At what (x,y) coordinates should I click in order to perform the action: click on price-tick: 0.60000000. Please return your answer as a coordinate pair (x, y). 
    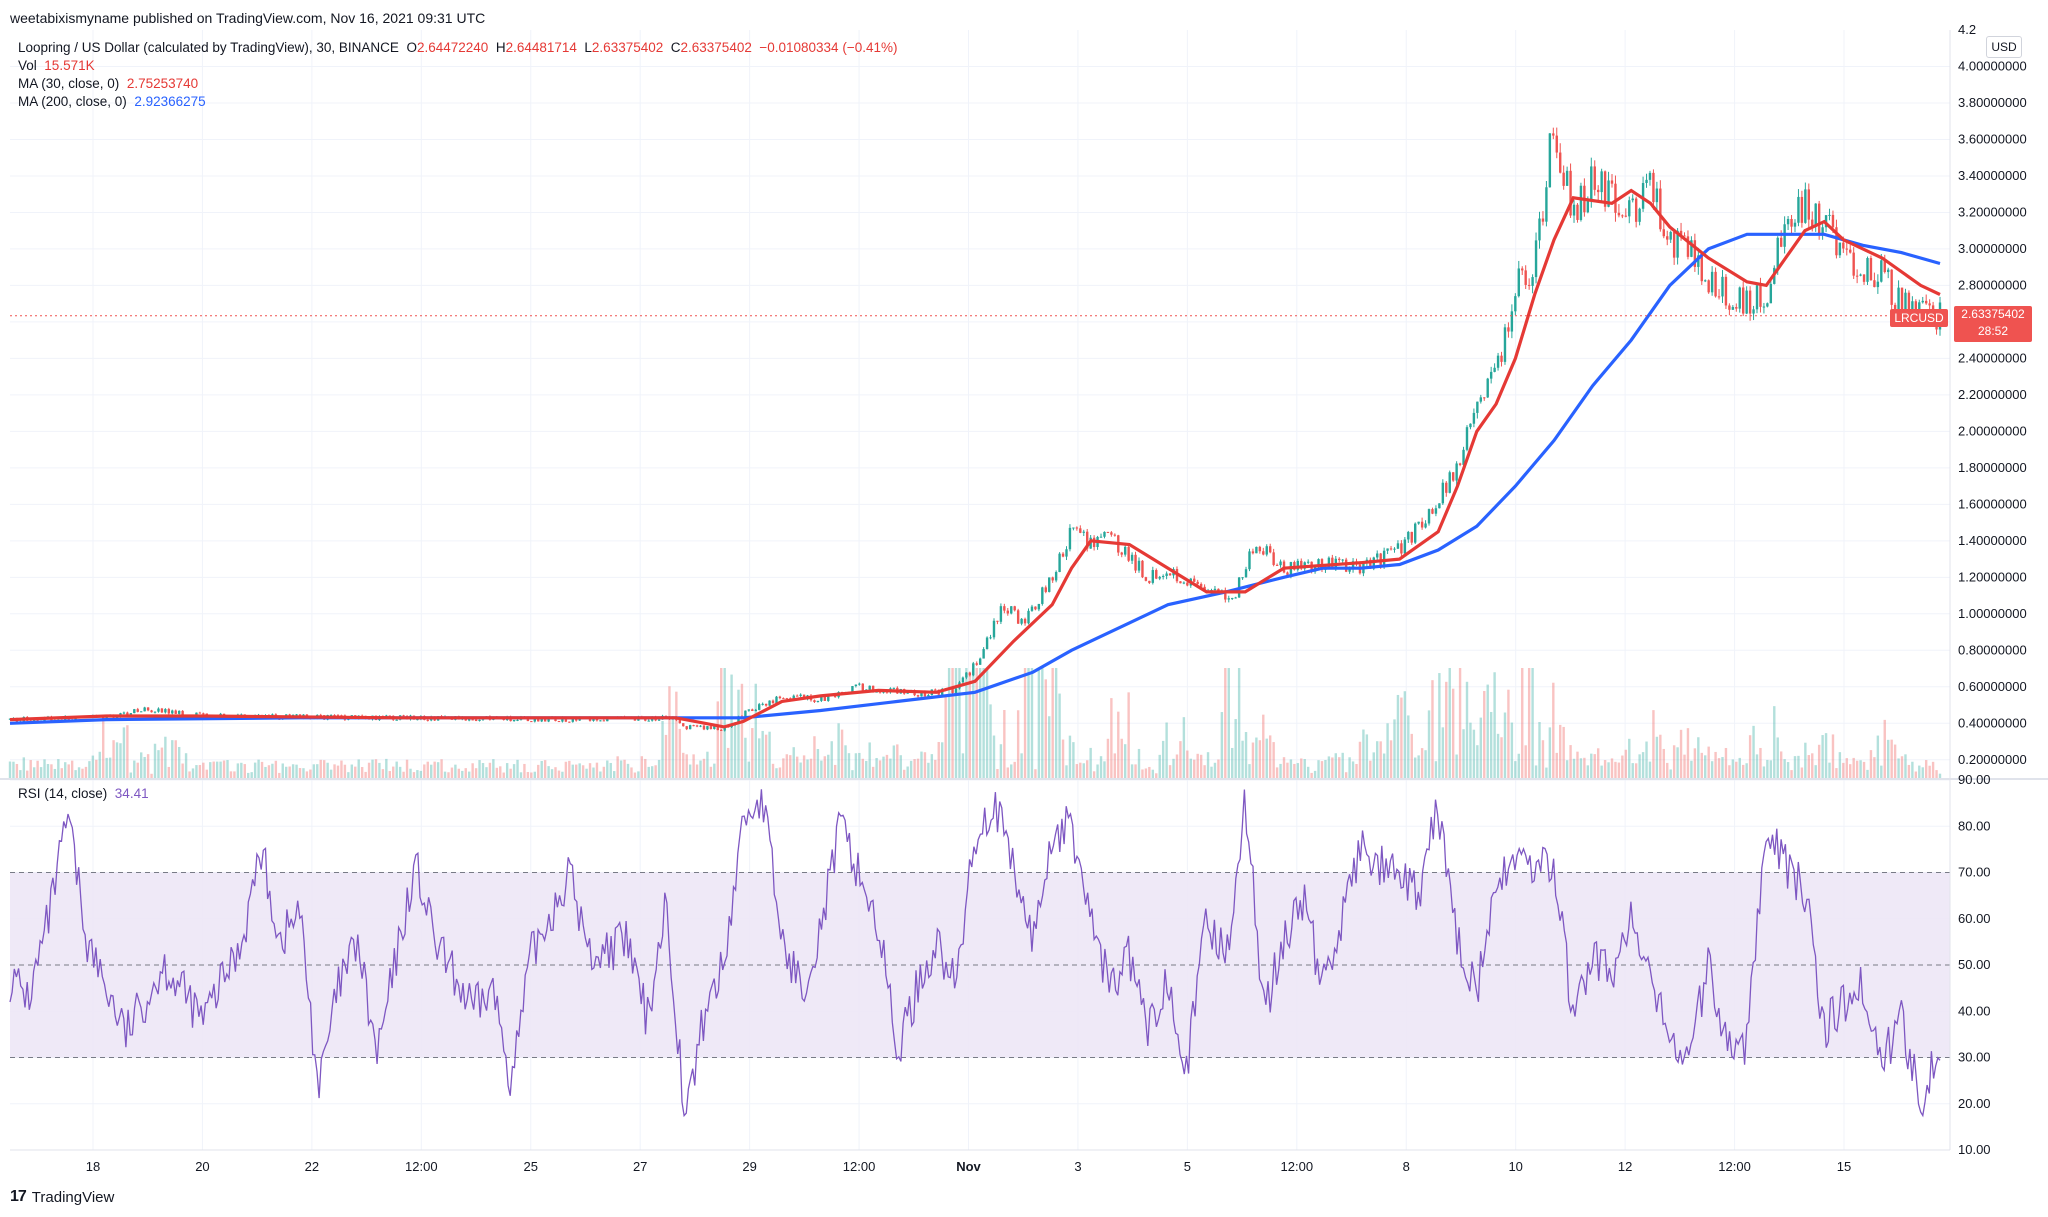
    Looking at the image, I should click on (1992, 686).